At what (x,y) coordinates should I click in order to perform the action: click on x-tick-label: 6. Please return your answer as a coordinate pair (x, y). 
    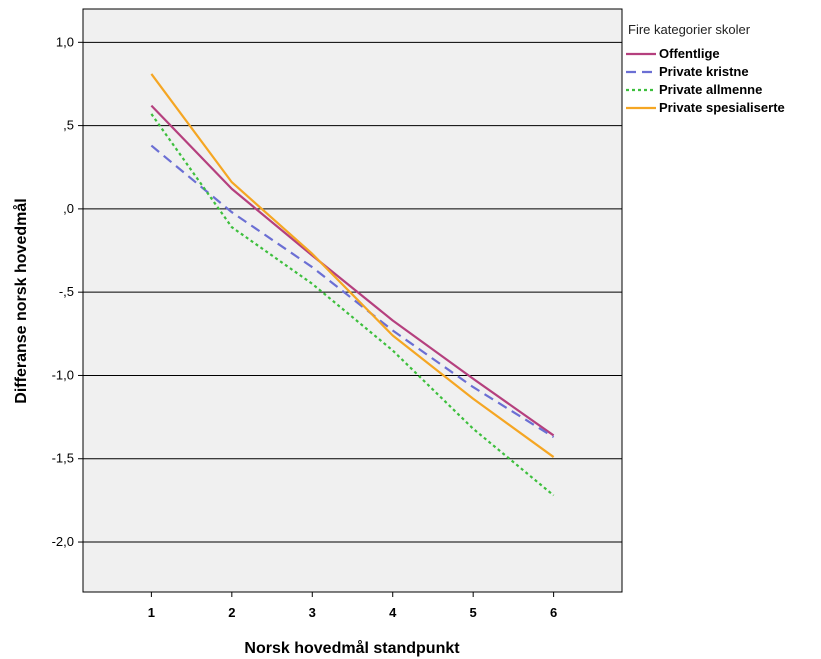
    Looking at the image, I should click on (553, 612).